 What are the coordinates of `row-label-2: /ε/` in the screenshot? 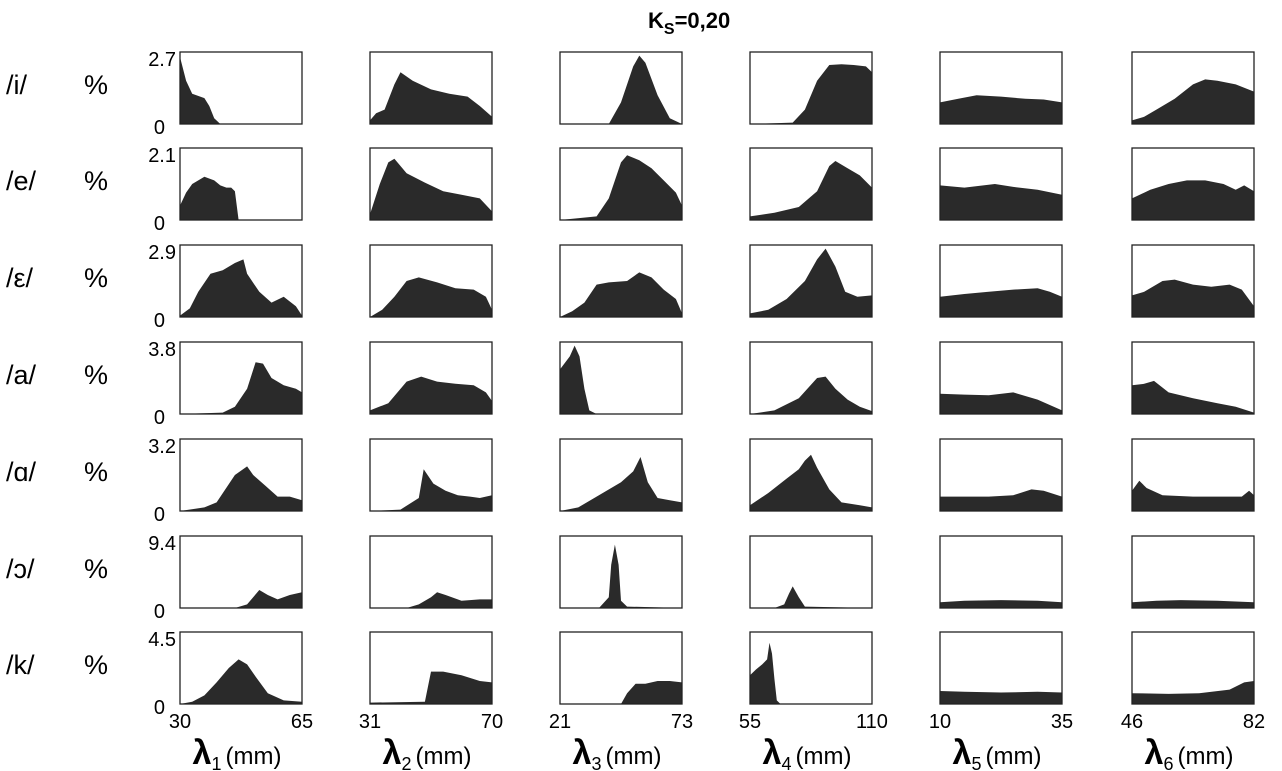 It's located at (20, 278).